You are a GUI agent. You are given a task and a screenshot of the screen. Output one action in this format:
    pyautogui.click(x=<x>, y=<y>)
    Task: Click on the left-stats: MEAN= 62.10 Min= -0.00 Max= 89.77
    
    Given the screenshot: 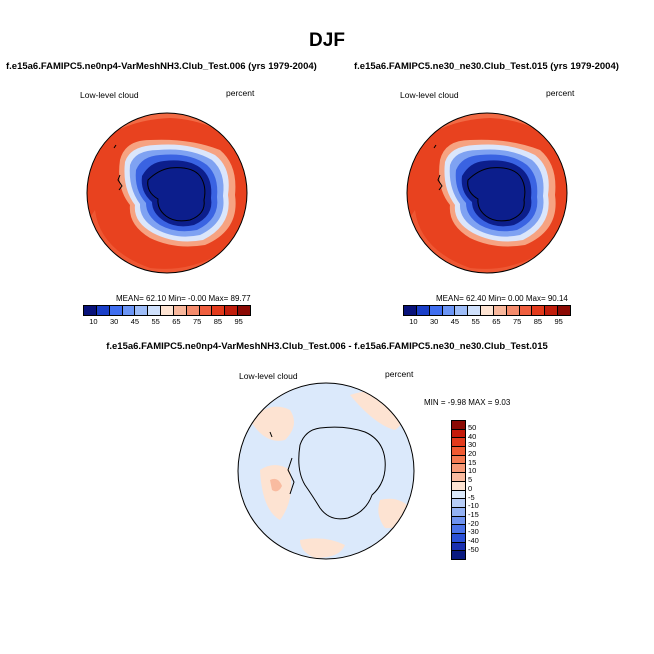 What is the action you would take?
    pyautogui.click(x=183, y=298)
    